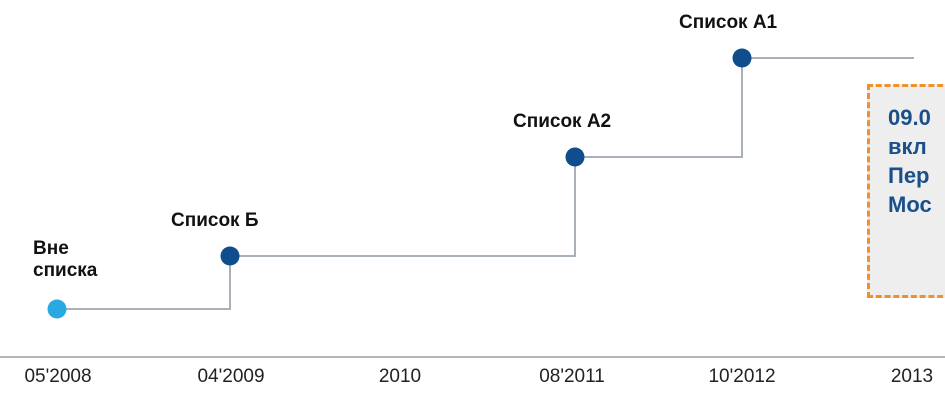 Image resolution: width=945 pixels, height=396 pixels. Describe the element at coordinates (912, 376) in the screenshot. I see `axis-tick-label: 2013` at that location.